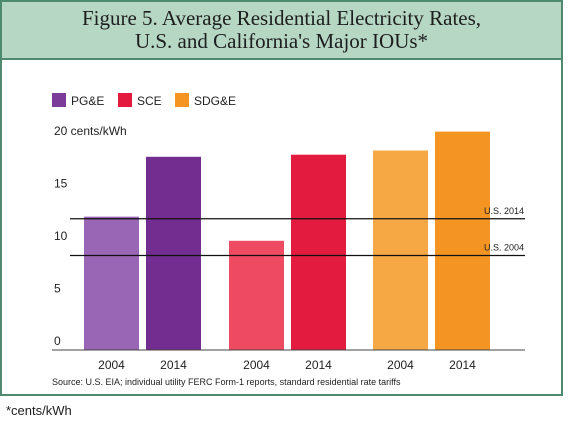  What do you see at coordinates (173, 365) in the screenshot?
I see `x-tick-label-1: 2014` at bounding box center [173, 365].